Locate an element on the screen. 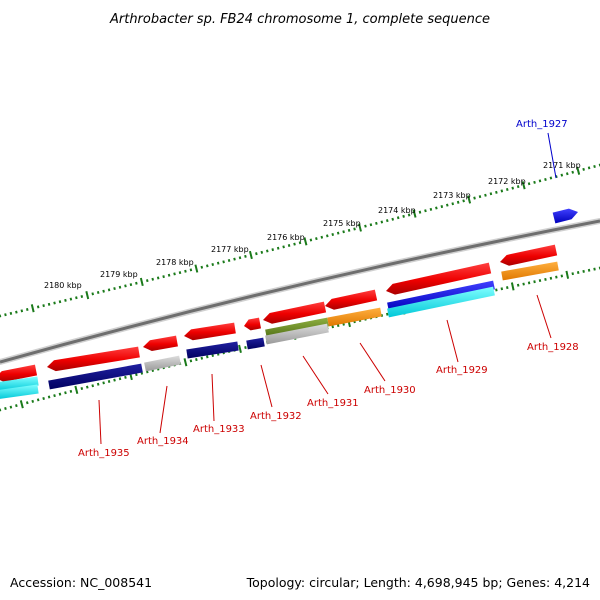 The image size is (600, 600). gene-label-arth-1927: Arth_1927 is located at coordinates (542, 124).